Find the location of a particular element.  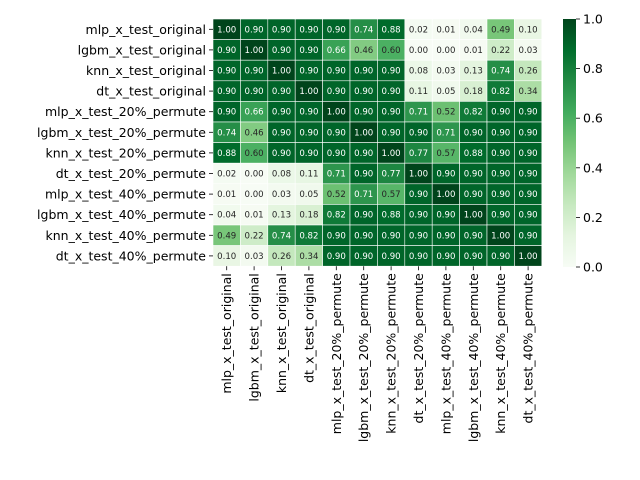

cell-value-label: 0.18 is located at coordinates (308, 216).